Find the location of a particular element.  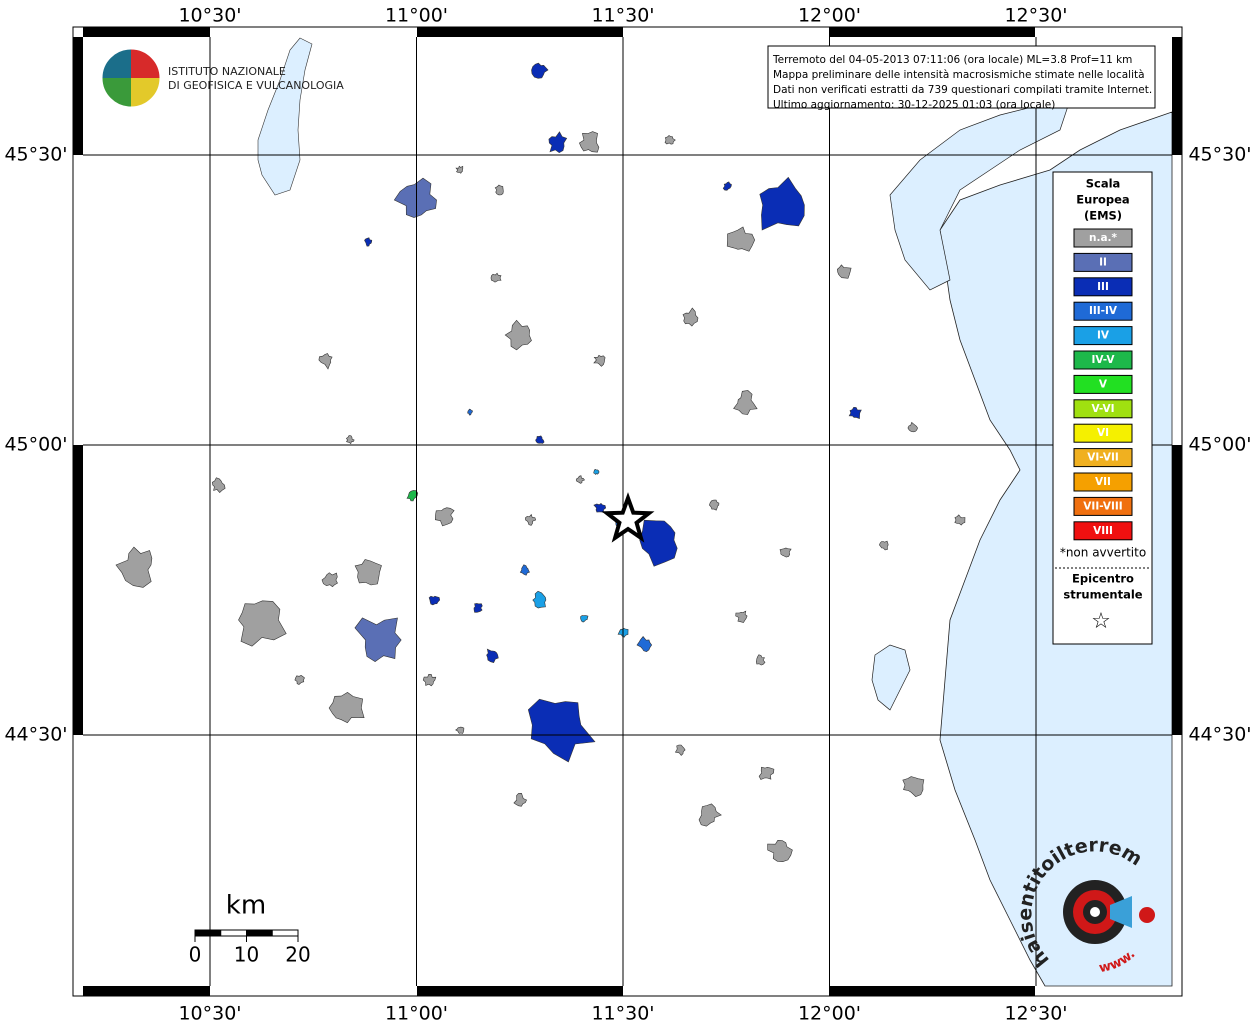

epicenter is located at coordinates (628, 517).